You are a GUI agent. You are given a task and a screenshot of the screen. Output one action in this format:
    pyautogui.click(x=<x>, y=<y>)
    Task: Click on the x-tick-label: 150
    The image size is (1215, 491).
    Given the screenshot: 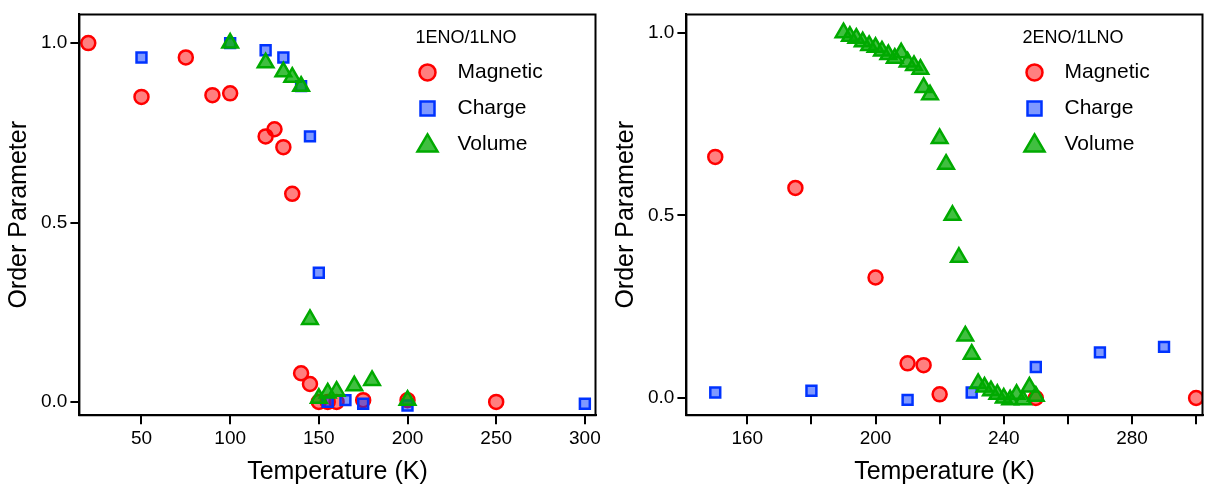 What is the action you would take?
    pyautogui.click(x=318, y=437)
    